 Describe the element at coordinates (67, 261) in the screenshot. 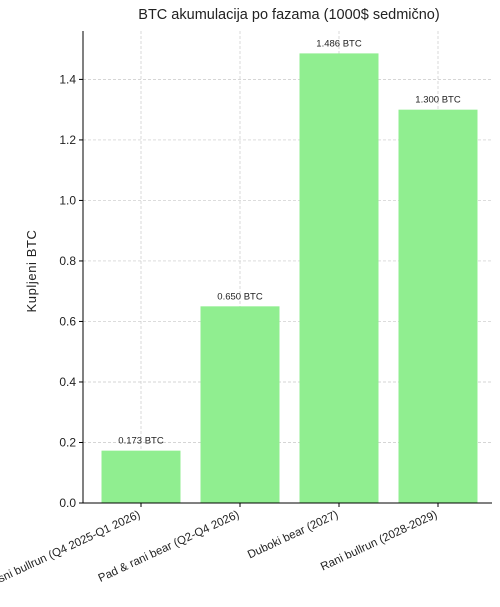

I see `y-tick-label: 0.8` at that location.